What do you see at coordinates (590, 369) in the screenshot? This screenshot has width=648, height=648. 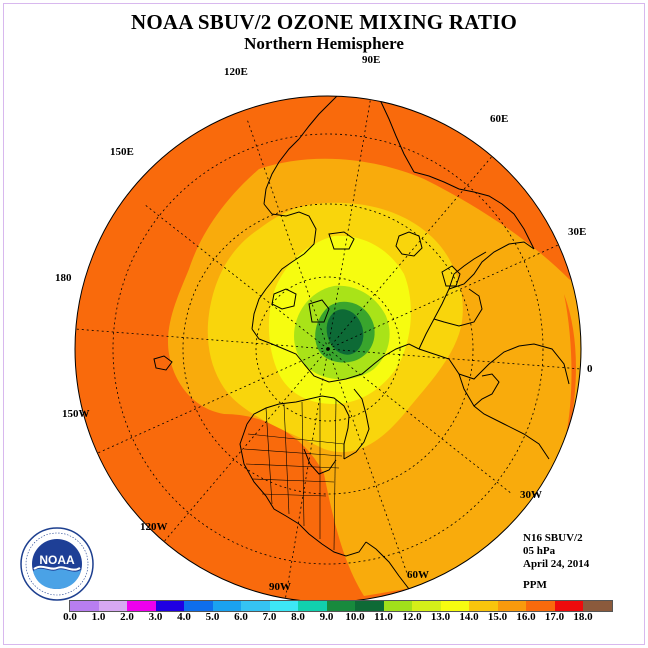 I see `lon-label-0: 0` at bounding box center [590, 369].